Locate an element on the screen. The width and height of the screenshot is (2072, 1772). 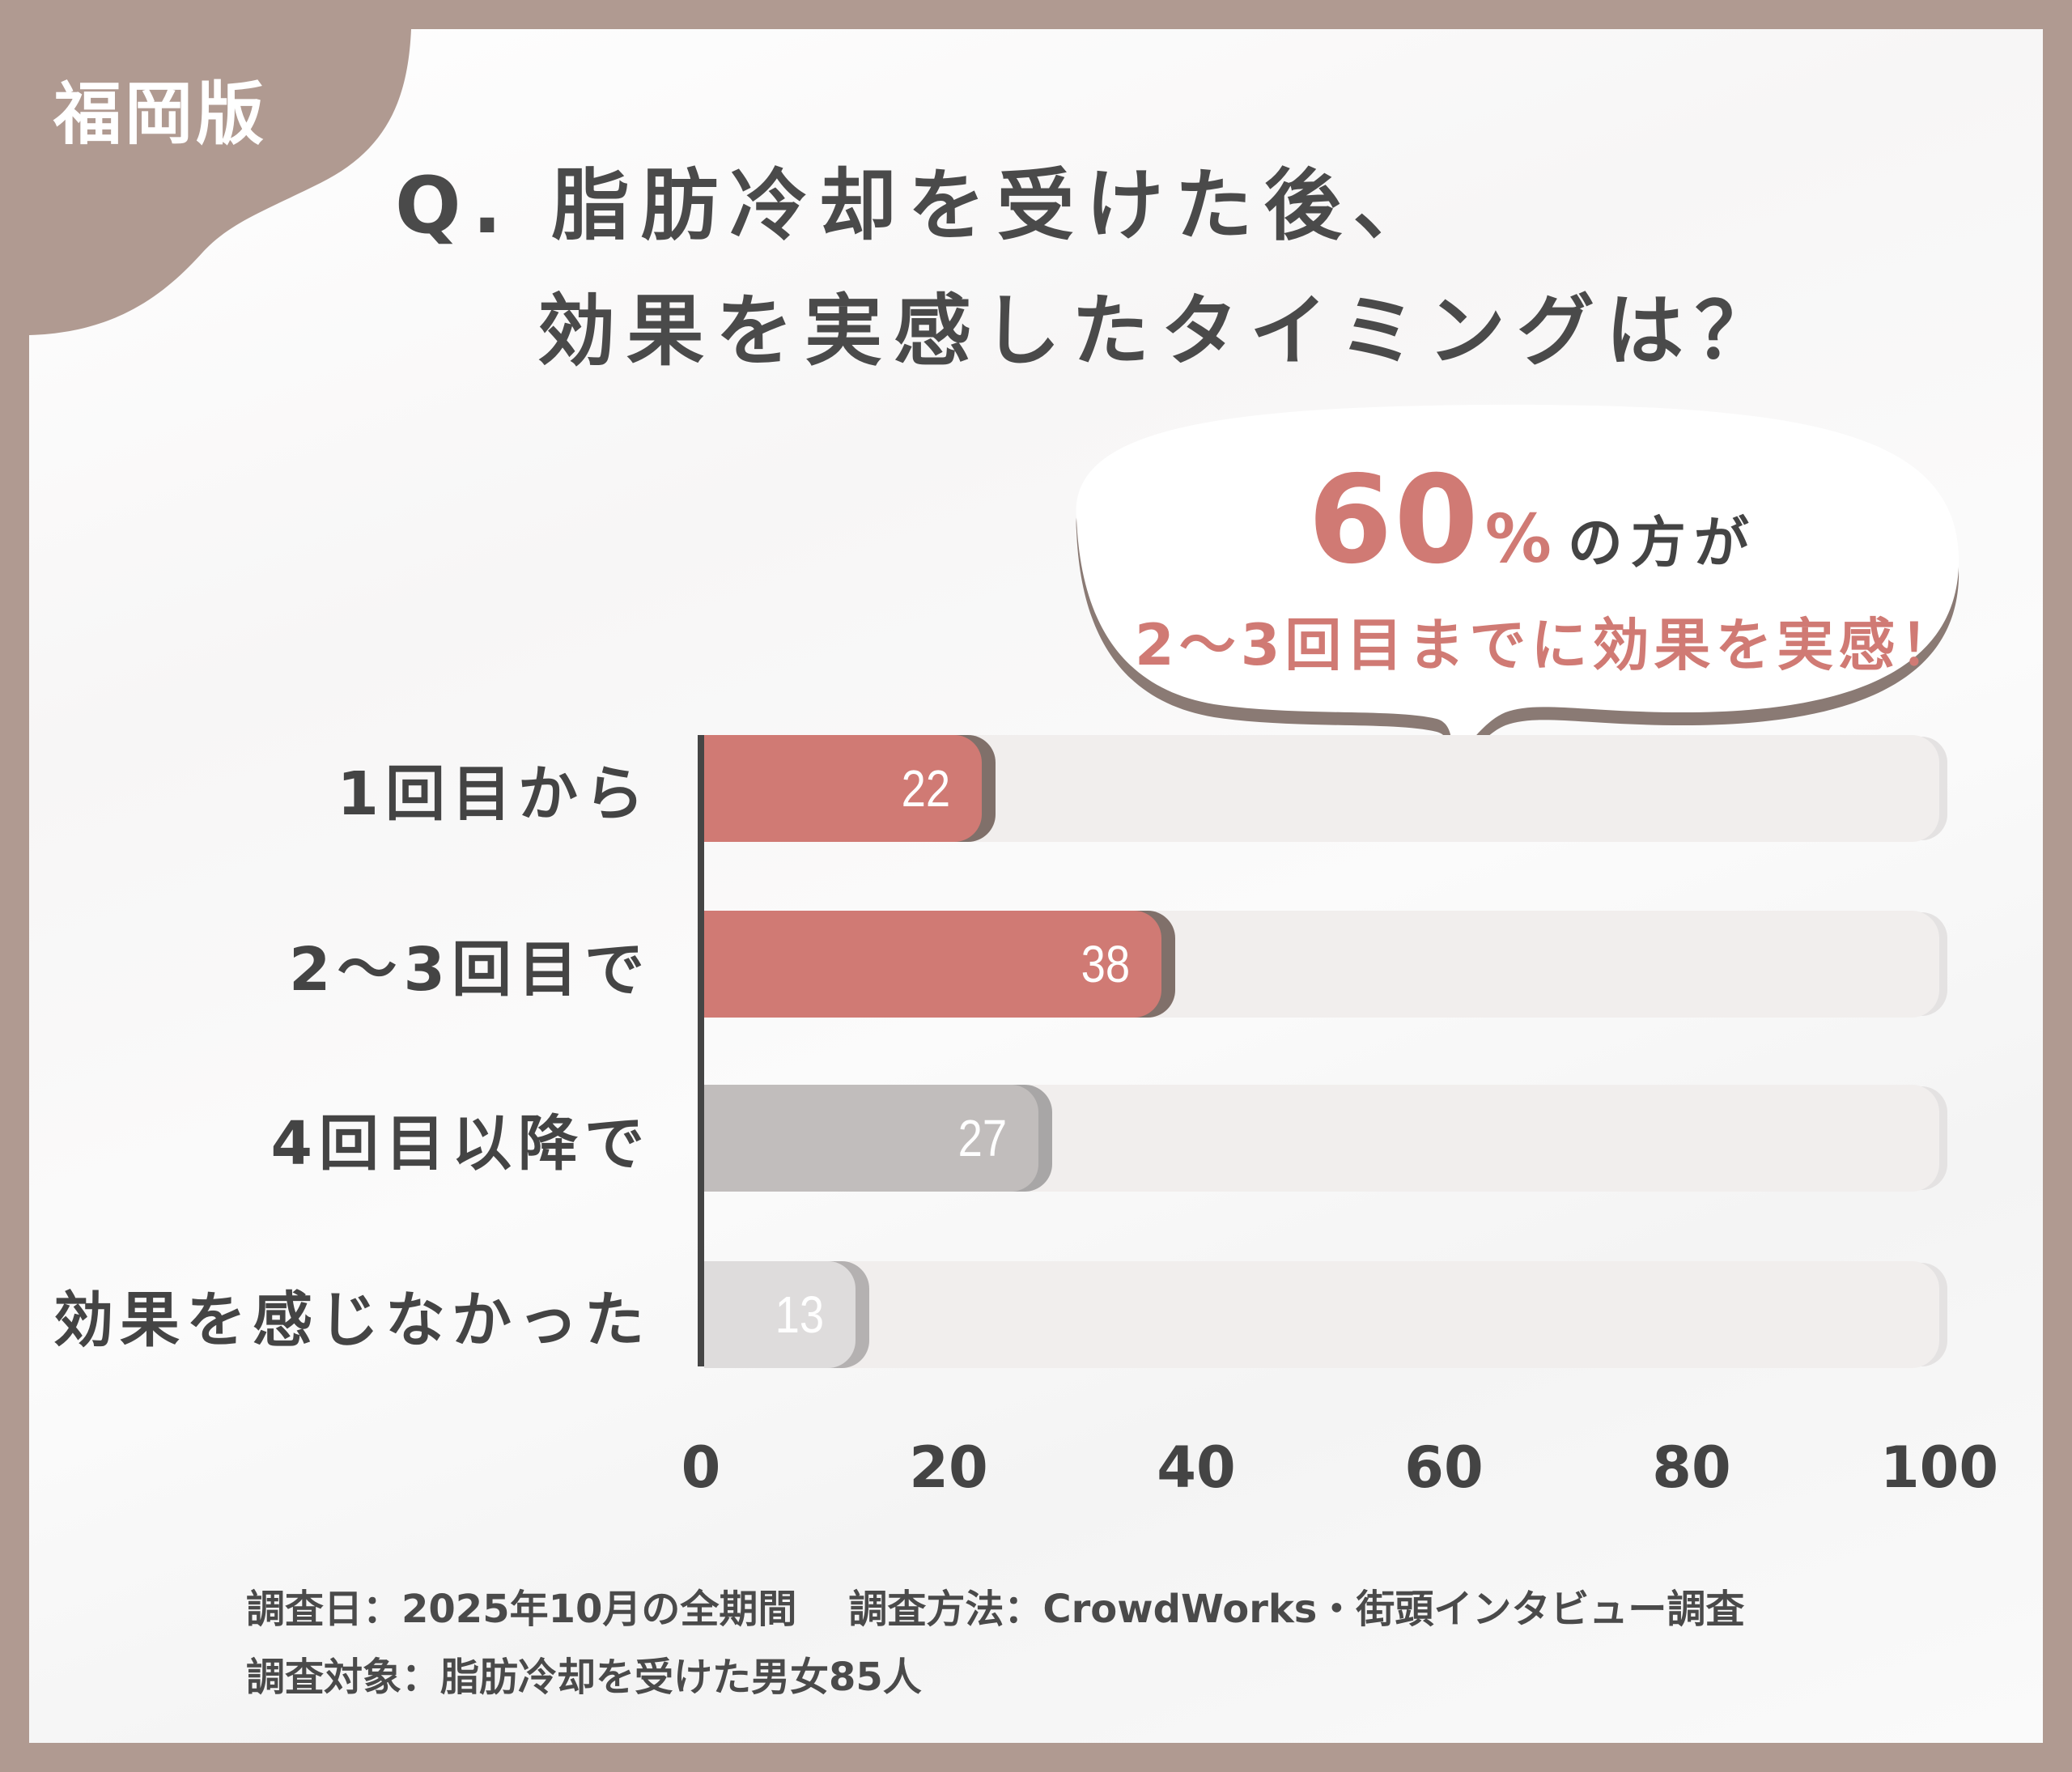
corner-blob-shape is located at coordinates (220, 182).